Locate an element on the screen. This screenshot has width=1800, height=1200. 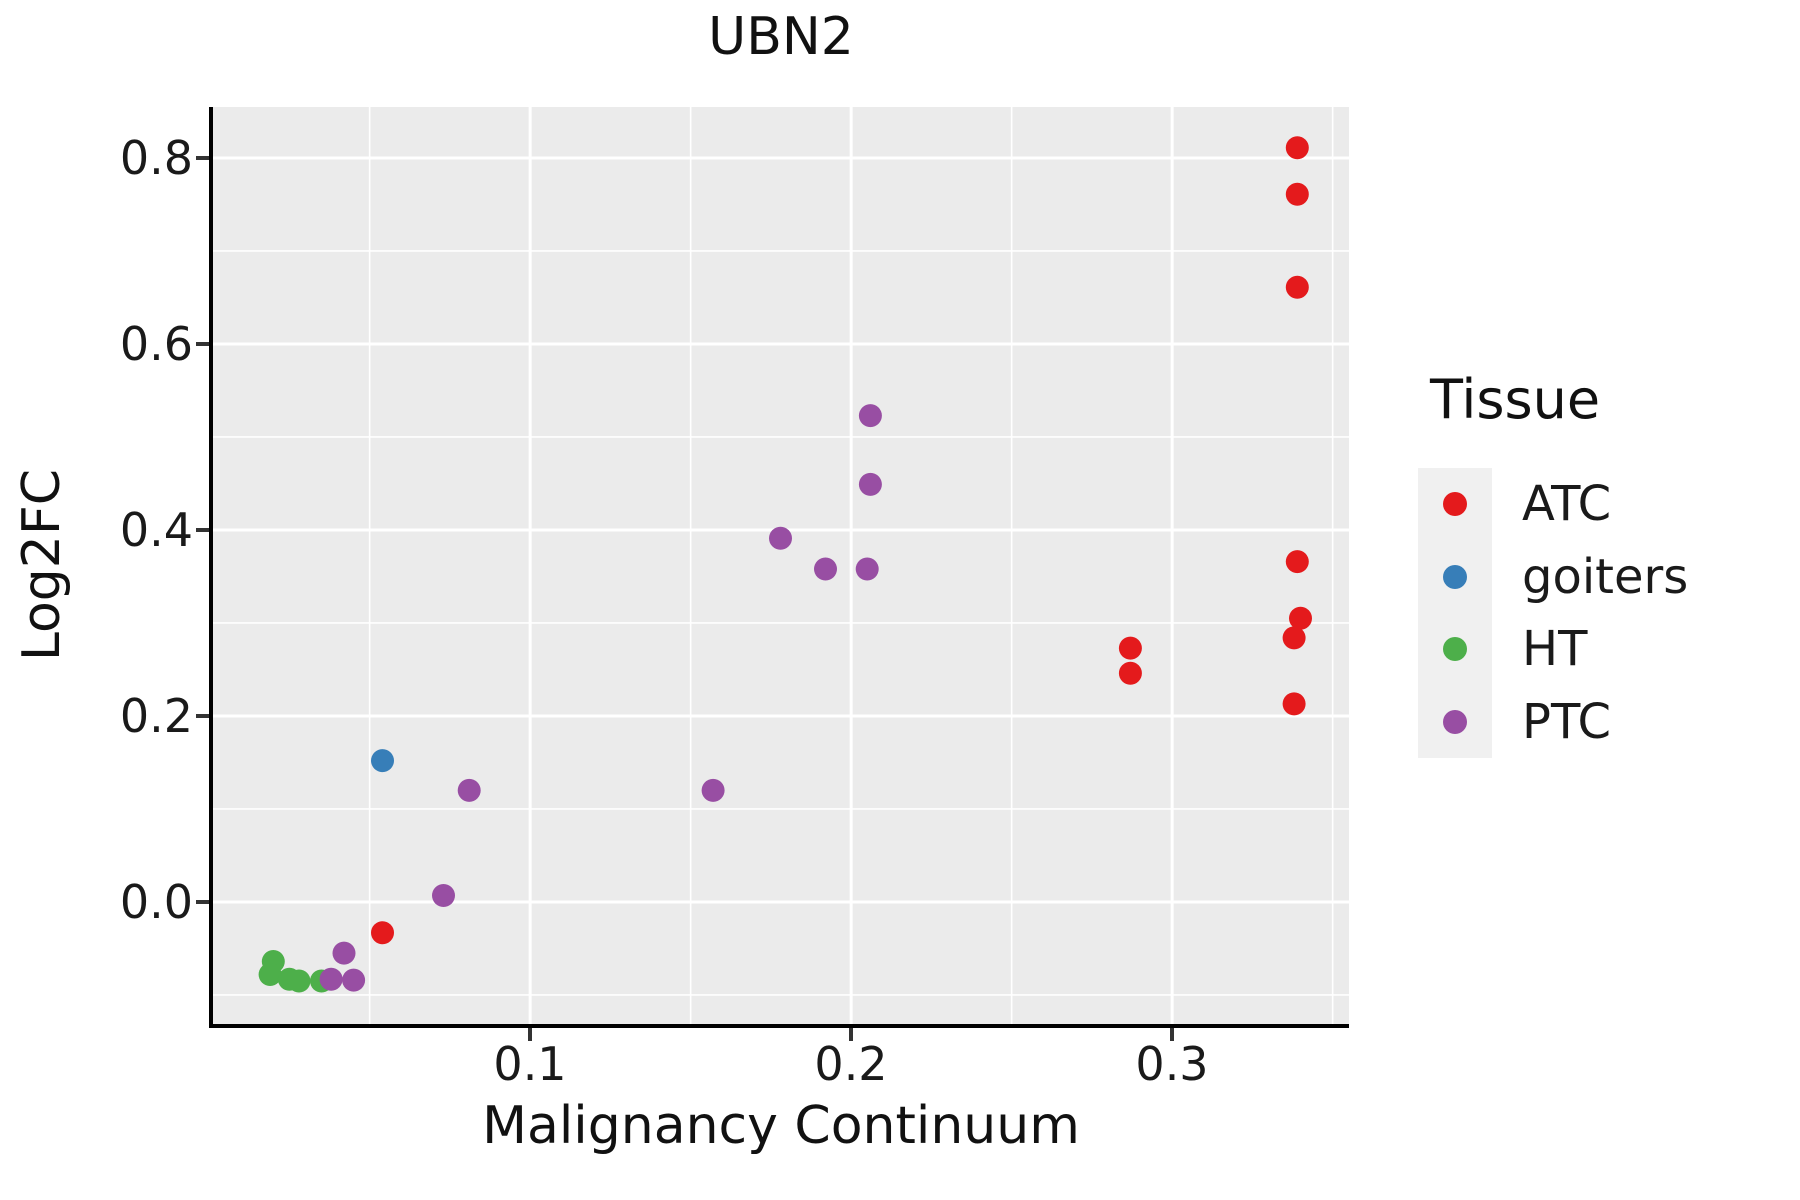
y-tick-label: 0.4 is located at coordinates (156, 530).